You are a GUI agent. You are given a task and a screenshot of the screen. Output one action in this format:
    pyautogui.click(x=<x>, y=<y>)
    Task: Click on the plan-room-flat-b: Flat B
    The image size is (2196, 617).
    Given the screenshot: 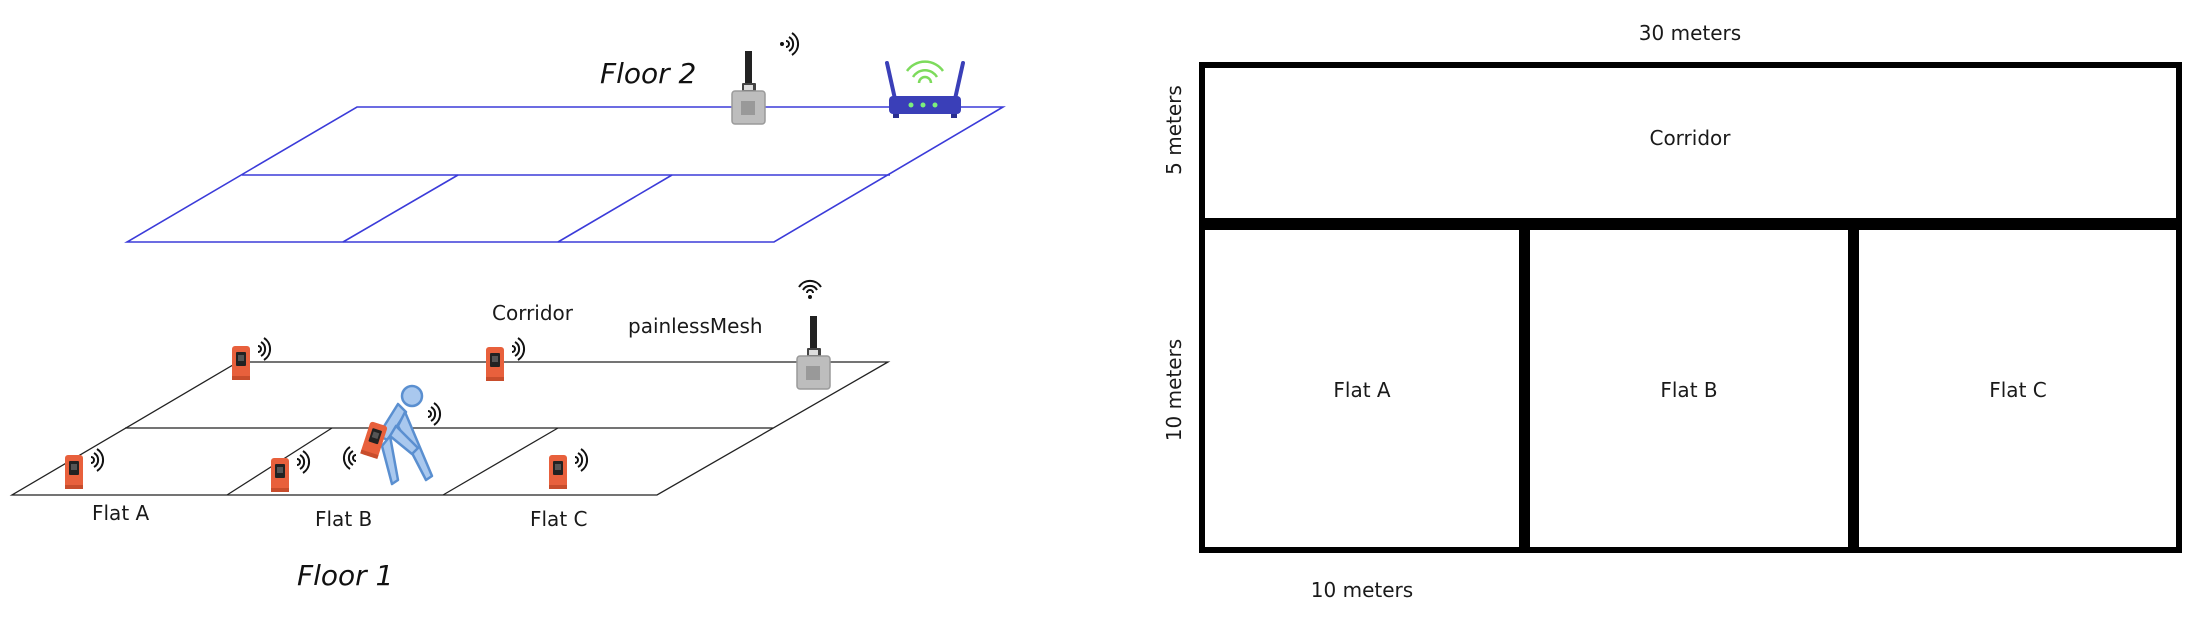 What is the action you would take?
    pyautogui.click(x=1688, y=390)
    